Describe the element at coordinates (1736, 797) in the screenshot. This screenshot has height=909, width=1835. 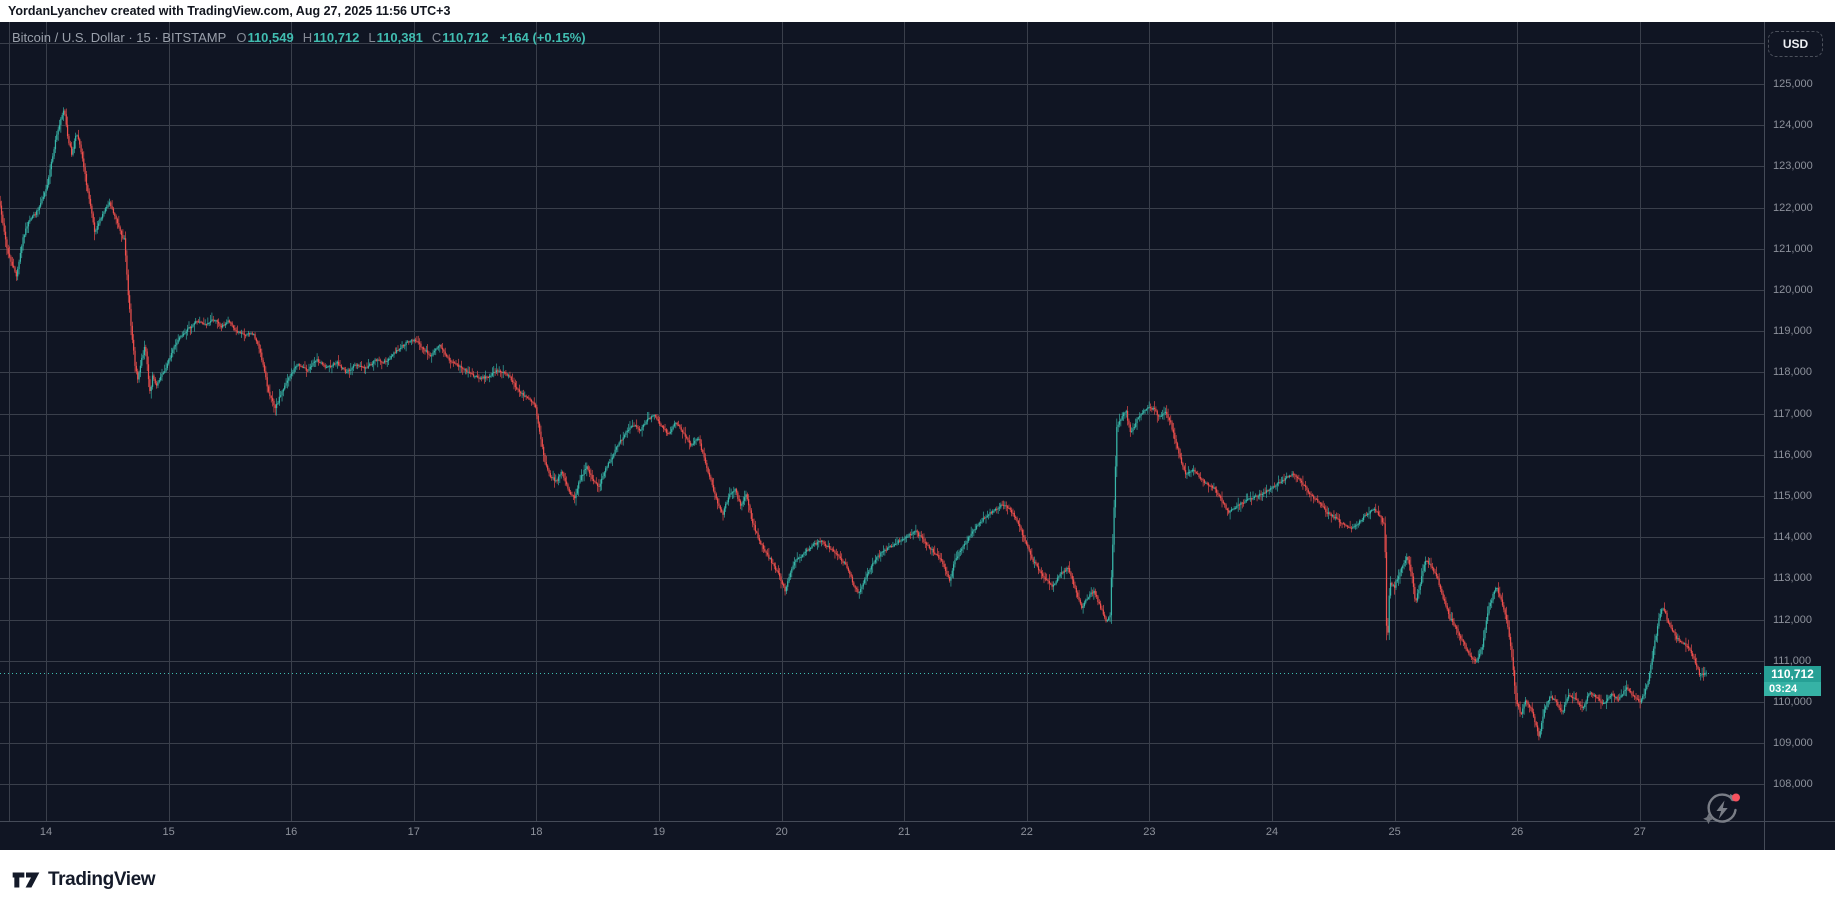
I see `notification-dot` at that location.